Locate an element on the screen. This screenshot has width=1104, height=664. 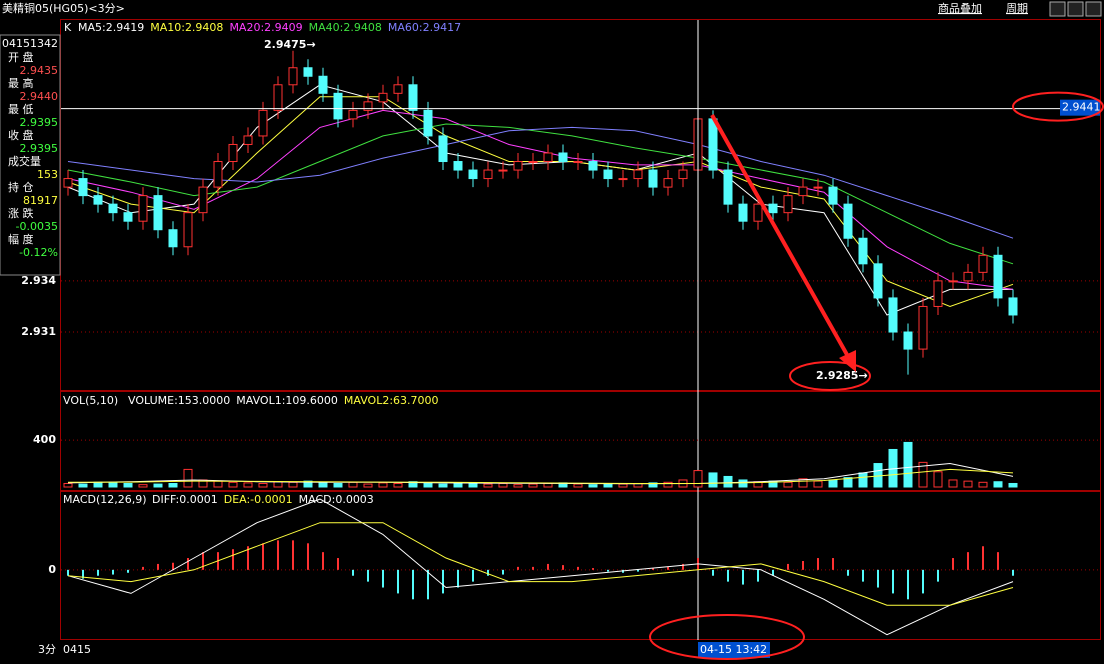
red-arrow is located at coordinates (781, 237).